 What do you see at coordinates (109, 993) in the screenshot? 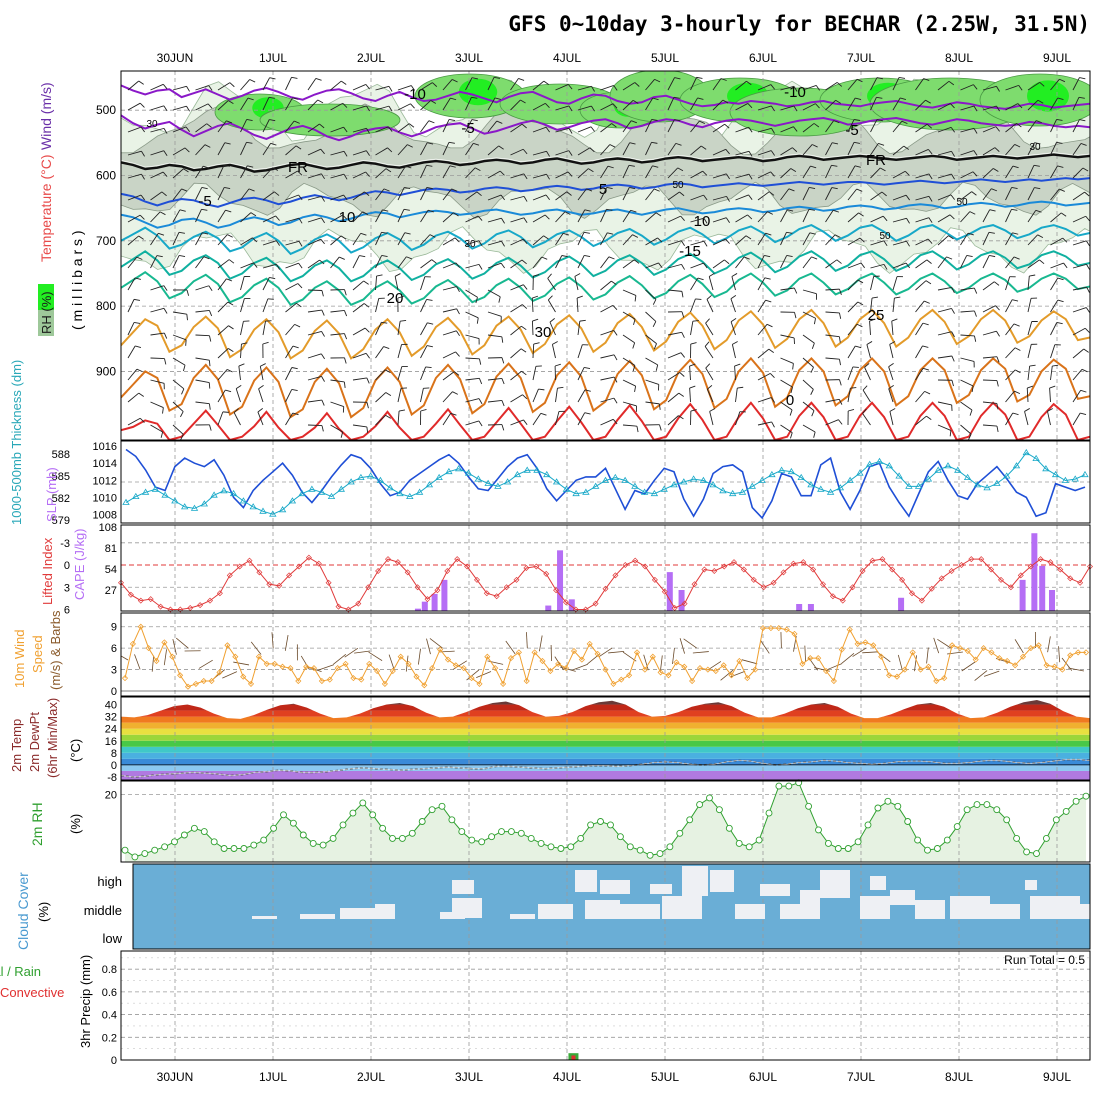
I see `precip-tick: 0.6` at bounding box center [109, 993].